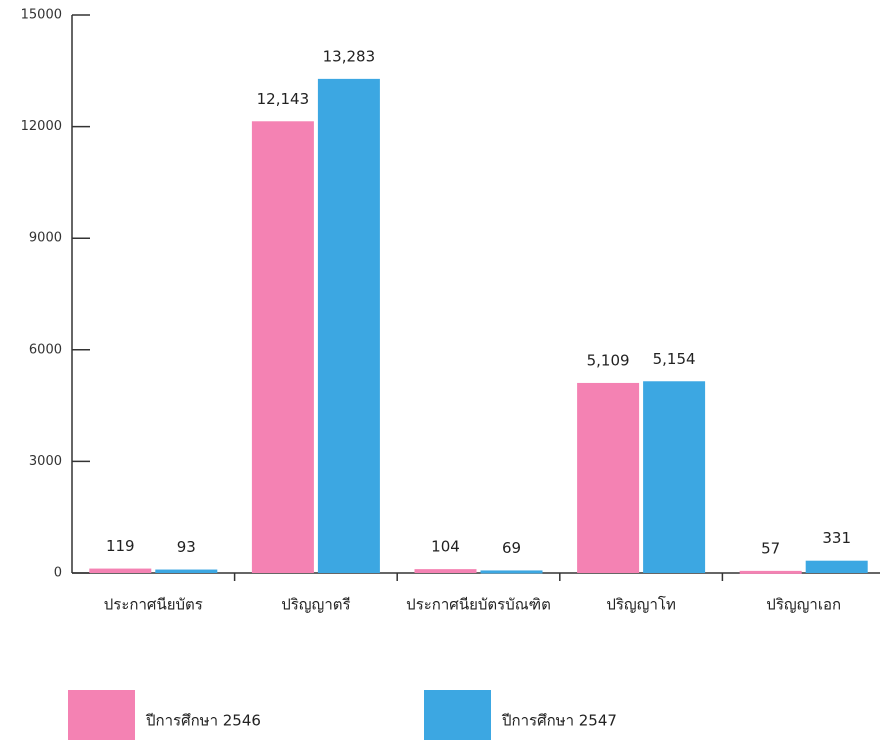  What do you see at coordinates (41, 15) in the screenshot?
I see `y-tick-label: 15000` at bounding box center [41, 15].